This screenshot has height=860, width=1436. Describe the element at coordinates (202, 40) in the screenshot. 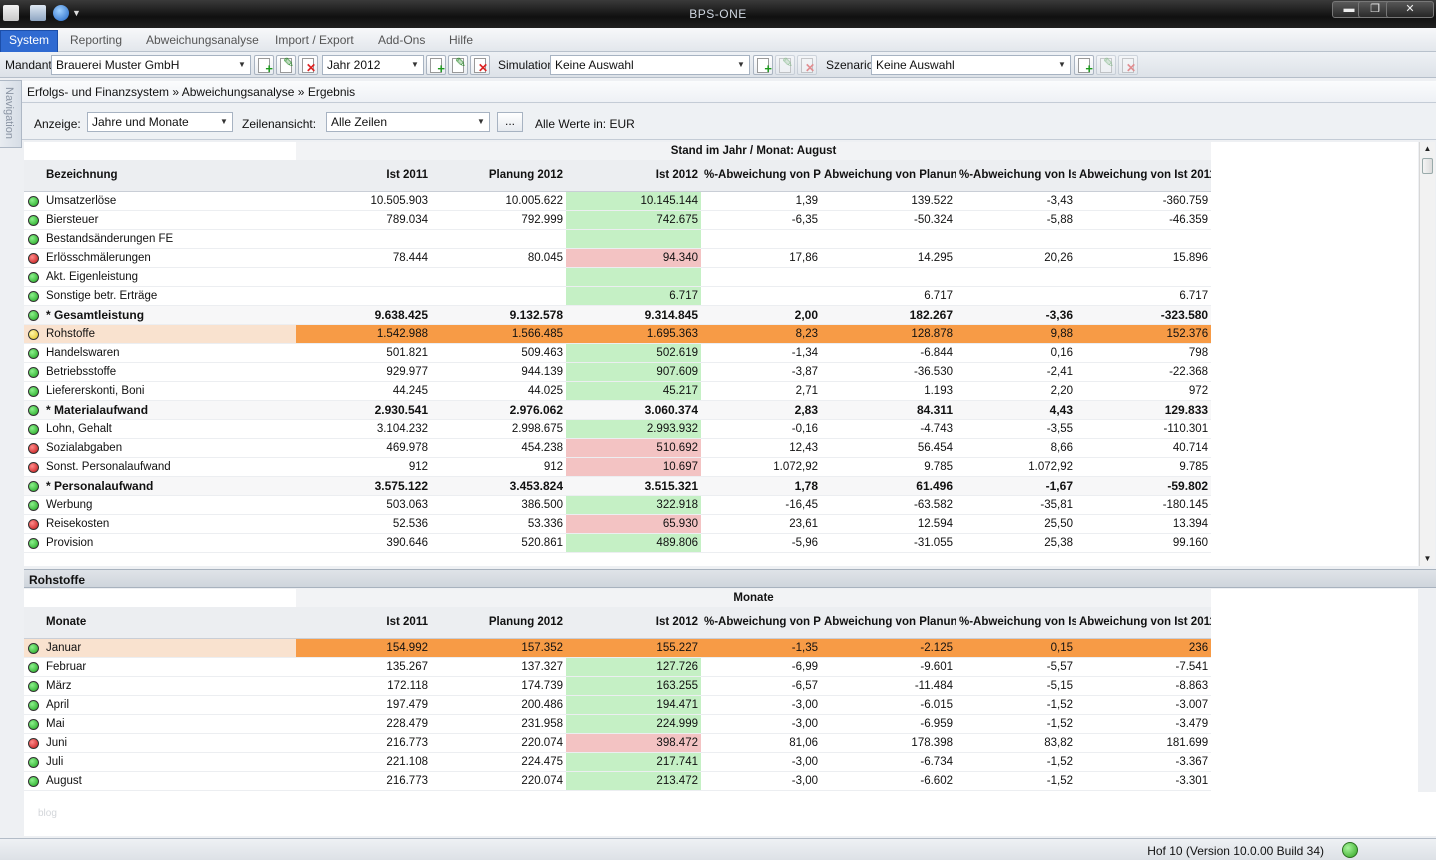

I see `tab-abweichungsanalyse: Abweichungsanalyse` at that location.